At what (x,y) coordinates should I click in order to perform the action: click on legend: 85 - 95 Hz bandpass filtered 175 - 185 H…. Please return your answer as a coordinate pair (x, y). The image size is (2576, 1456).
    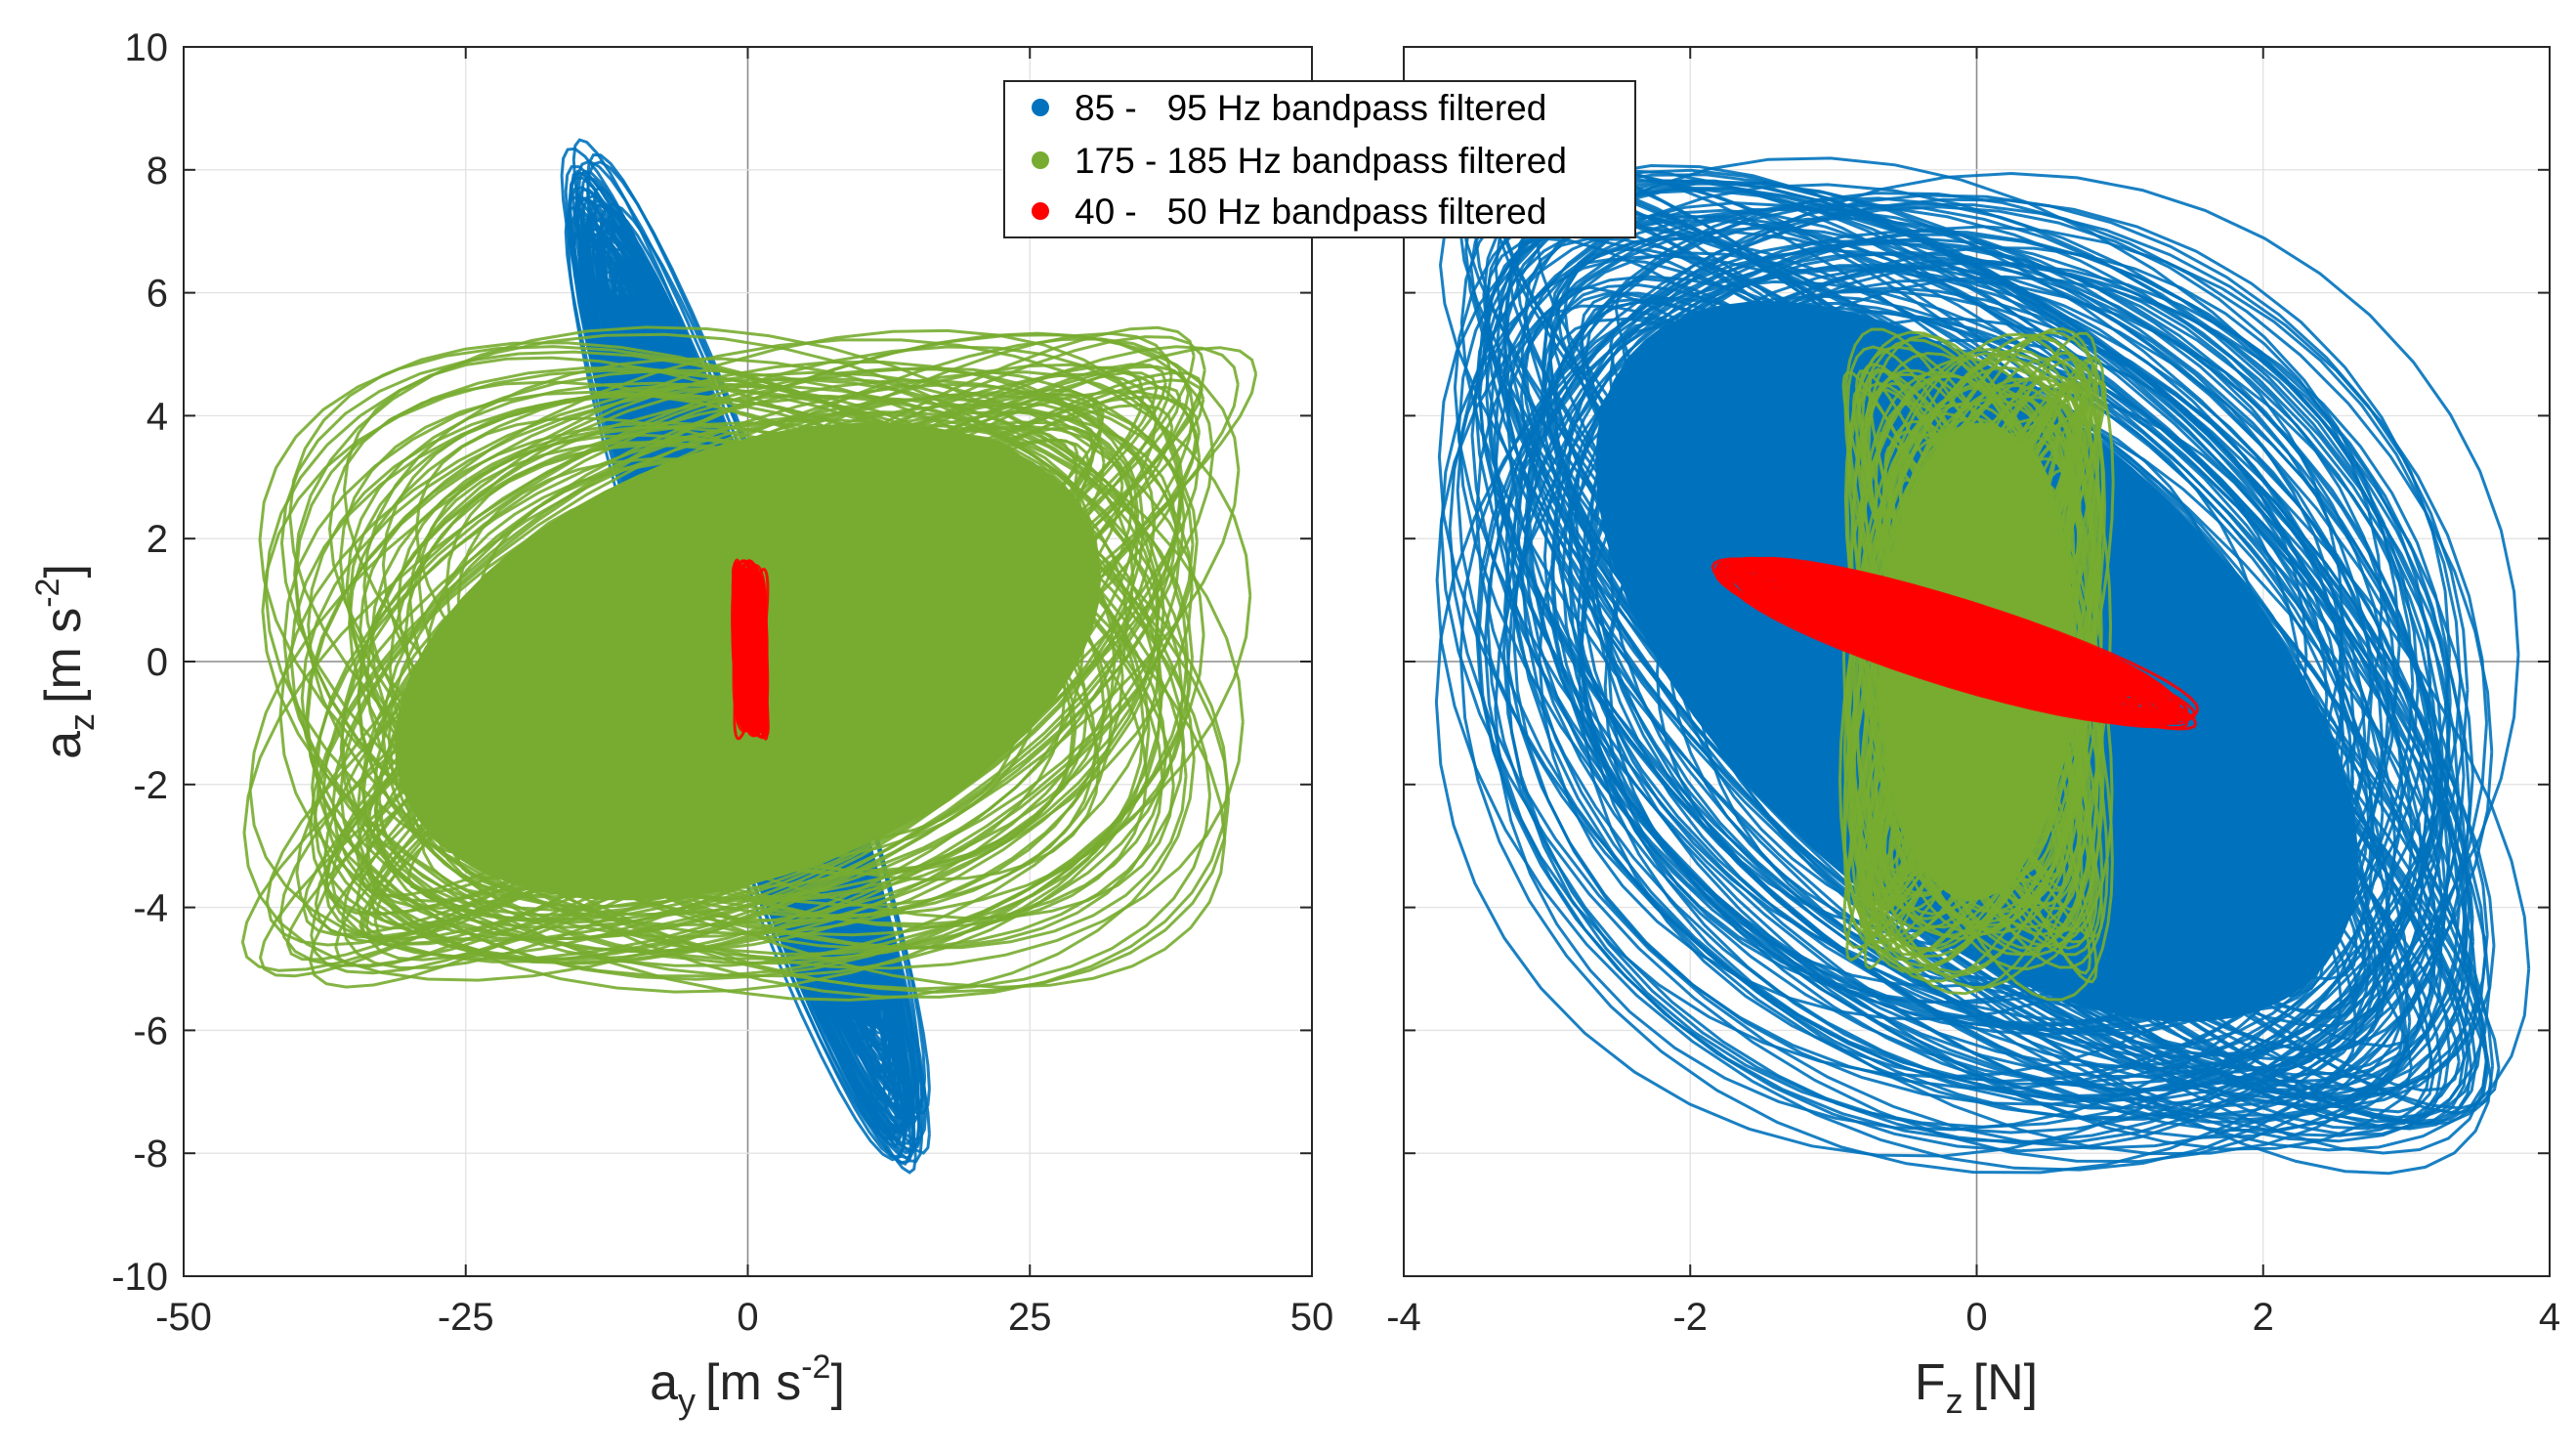
    Looking at the image, I should click on (1319, 159).